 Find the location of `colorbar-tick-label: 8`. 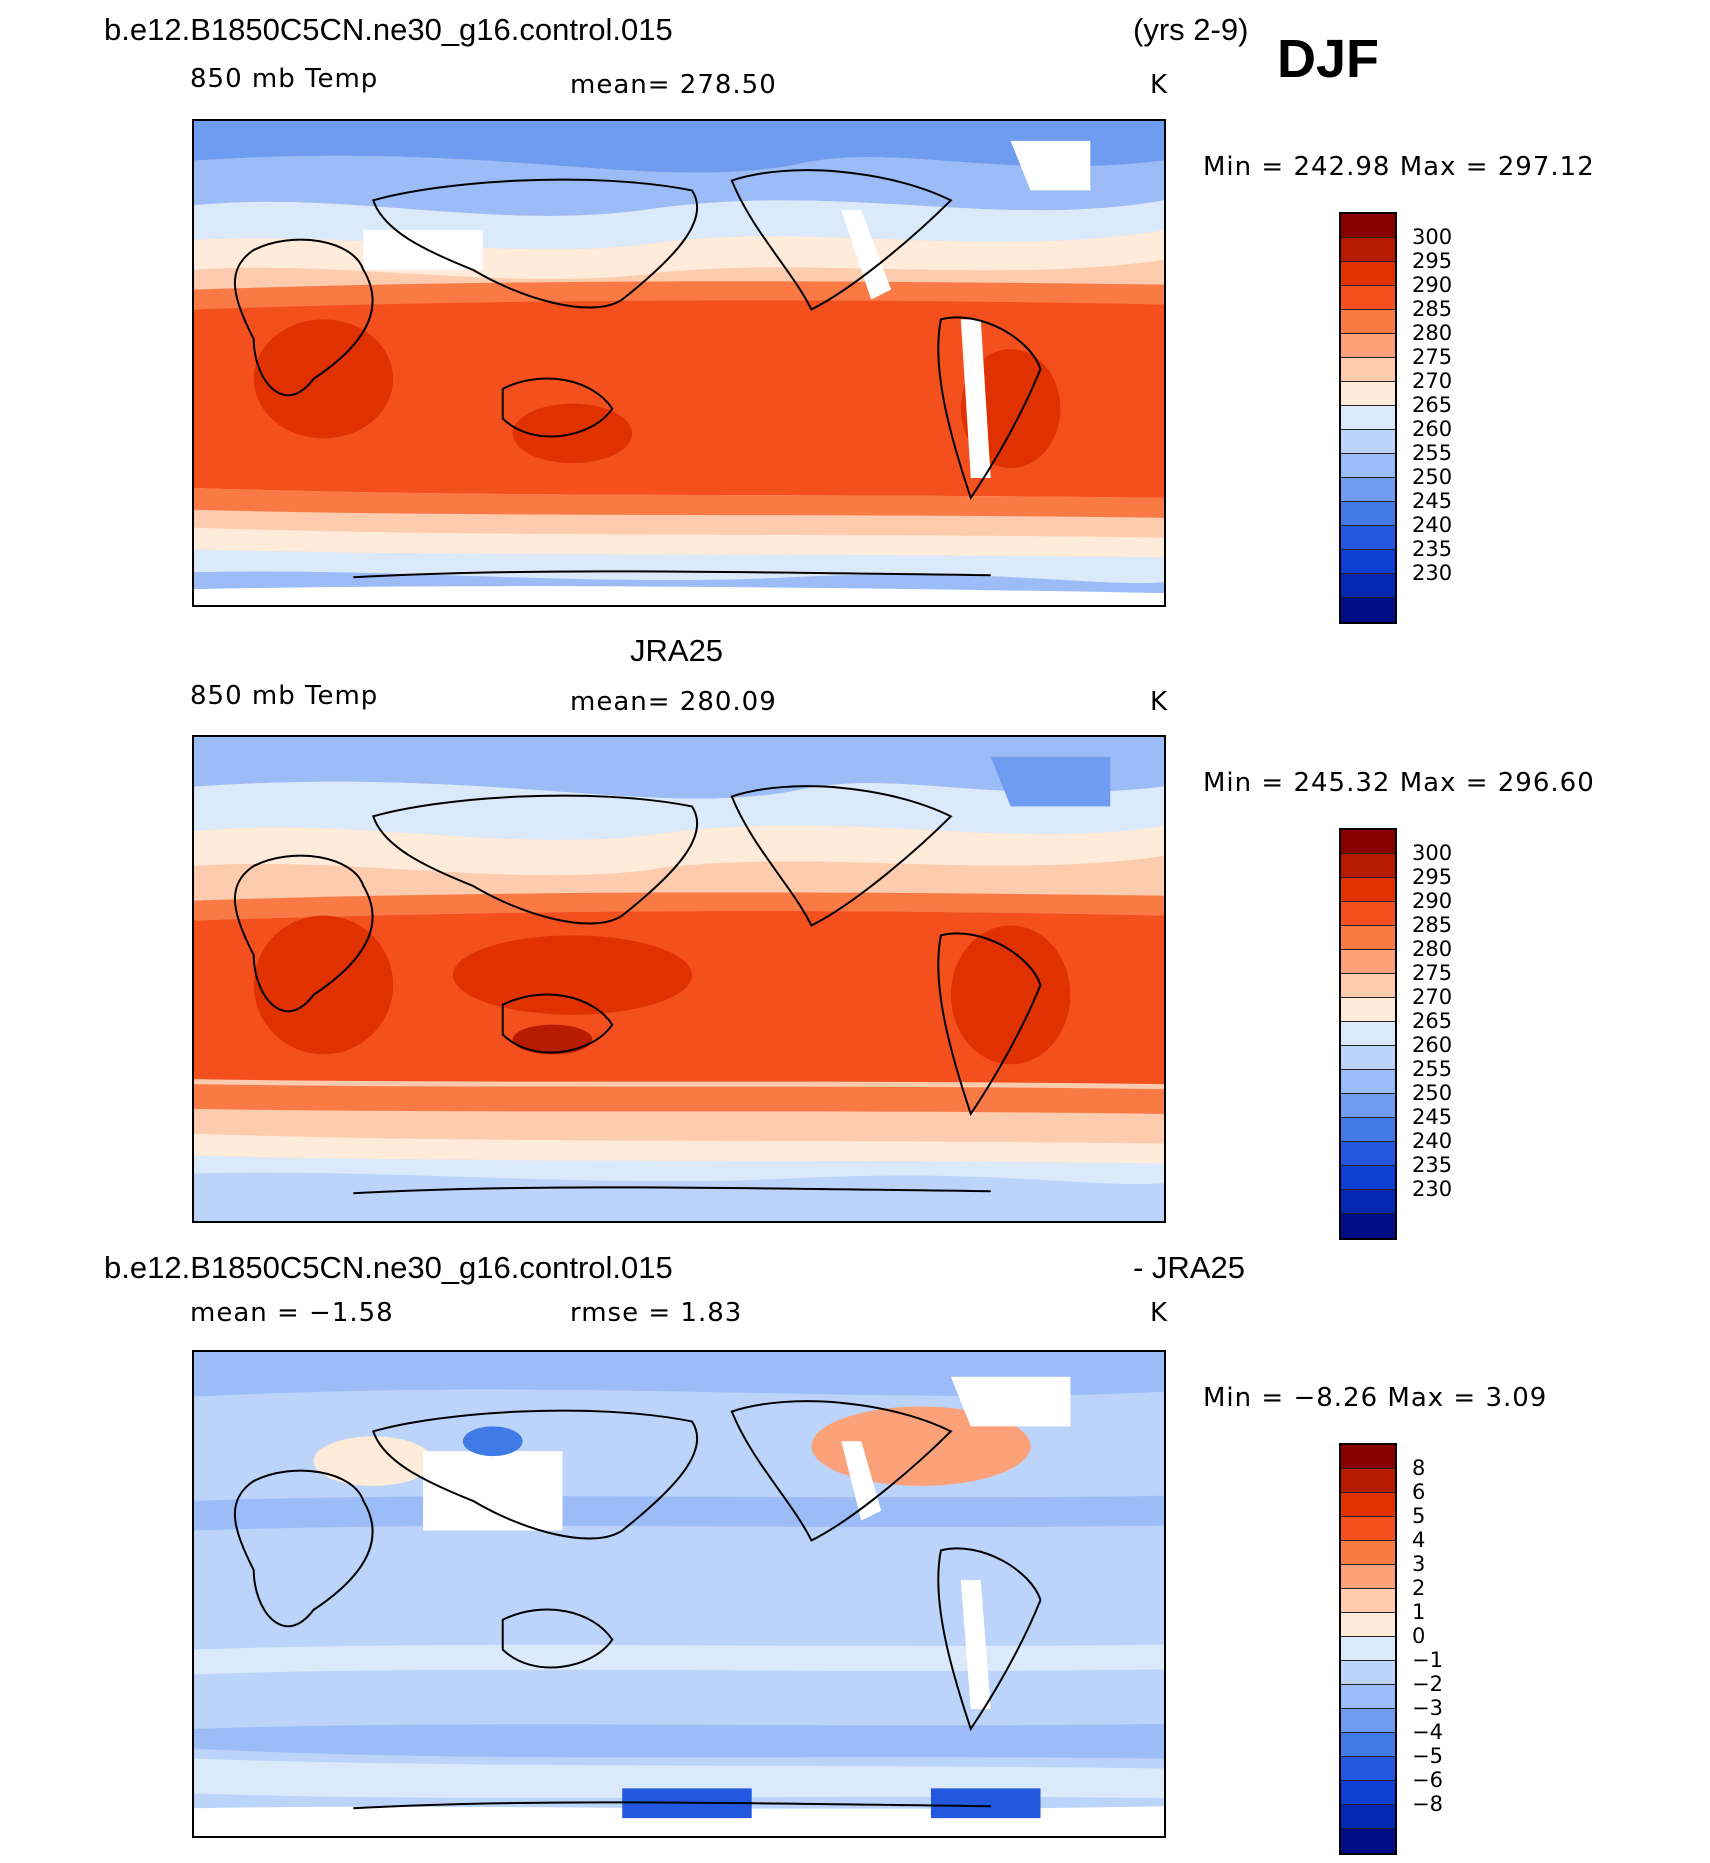

colorbar-tick-label: 8 is located at coordinates (1419, 1468).